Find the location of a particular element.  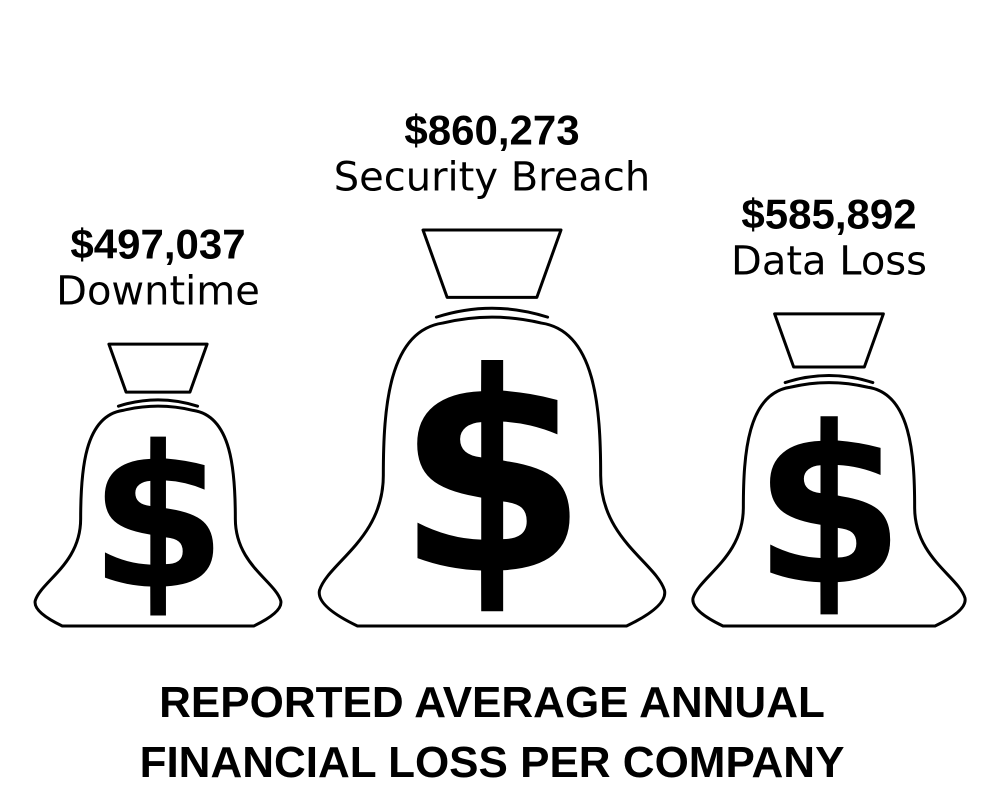

category-label: Downtime is located at coordinates (158, 292).